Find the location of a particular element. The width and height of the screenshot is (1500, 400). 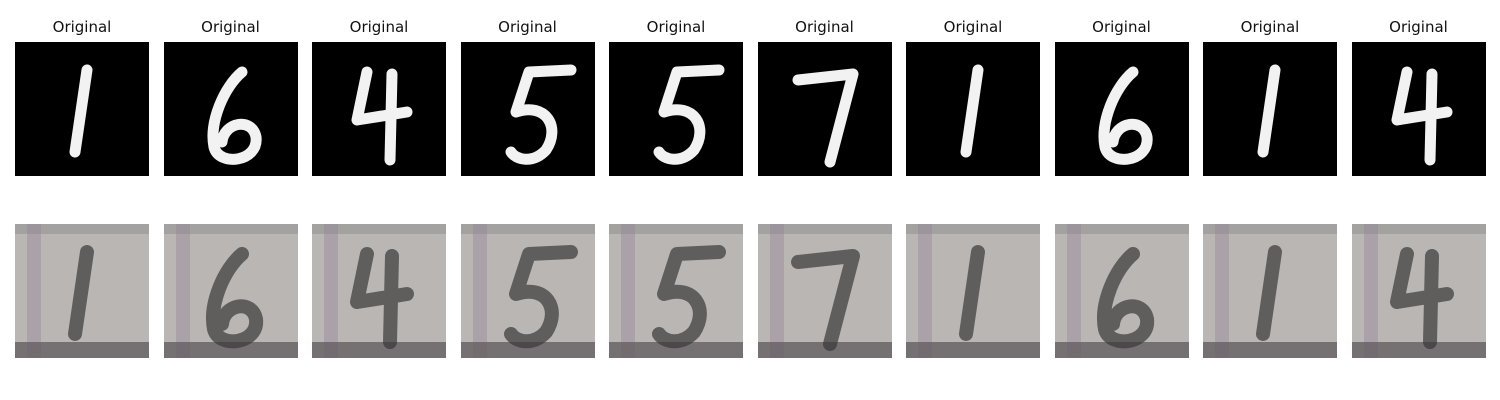

original-title-6: Original is located at coordinates (824, 27).